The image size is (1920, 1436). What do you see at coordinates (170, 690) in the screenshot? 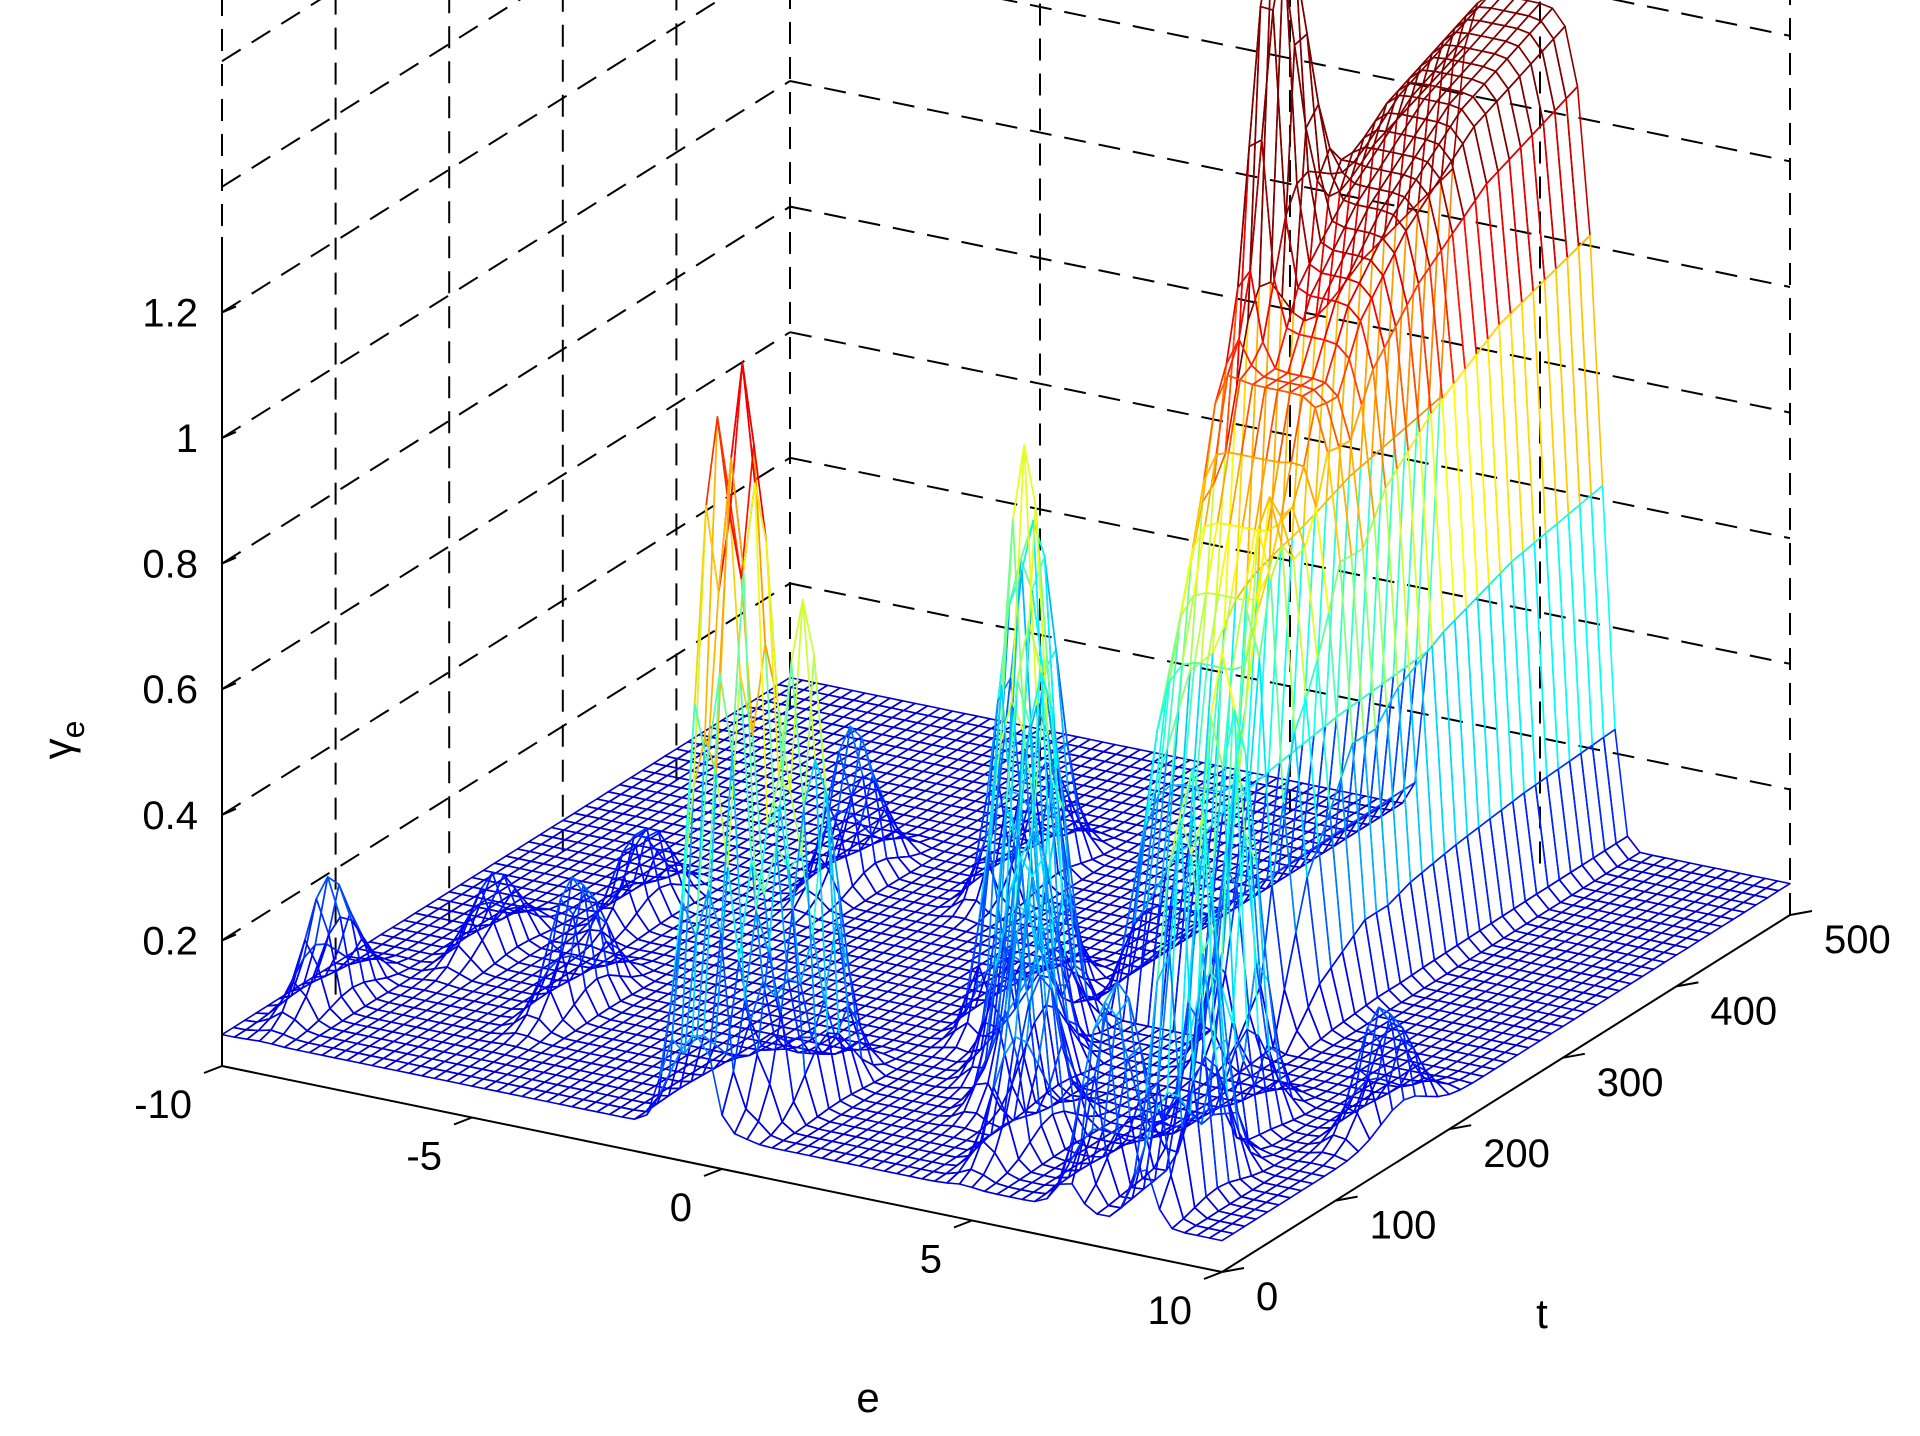
I see `z-tick-label: 0.6` at bounding box center [170, 690].